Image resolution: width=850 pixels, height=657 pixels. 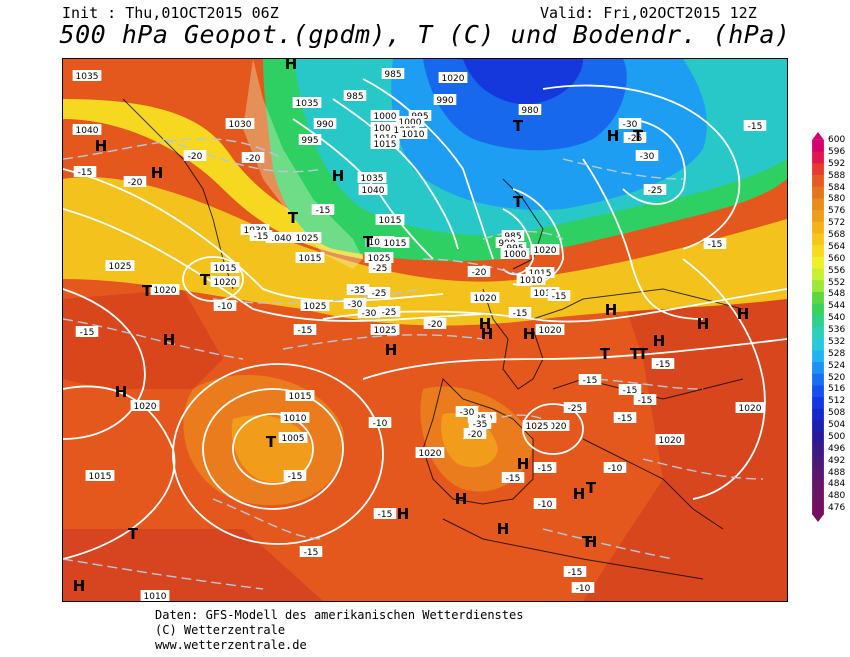 What do you see at coordinates (837, 175) in the screenshot?
I see `legend-label: 588` at bounding box center [837, 175].